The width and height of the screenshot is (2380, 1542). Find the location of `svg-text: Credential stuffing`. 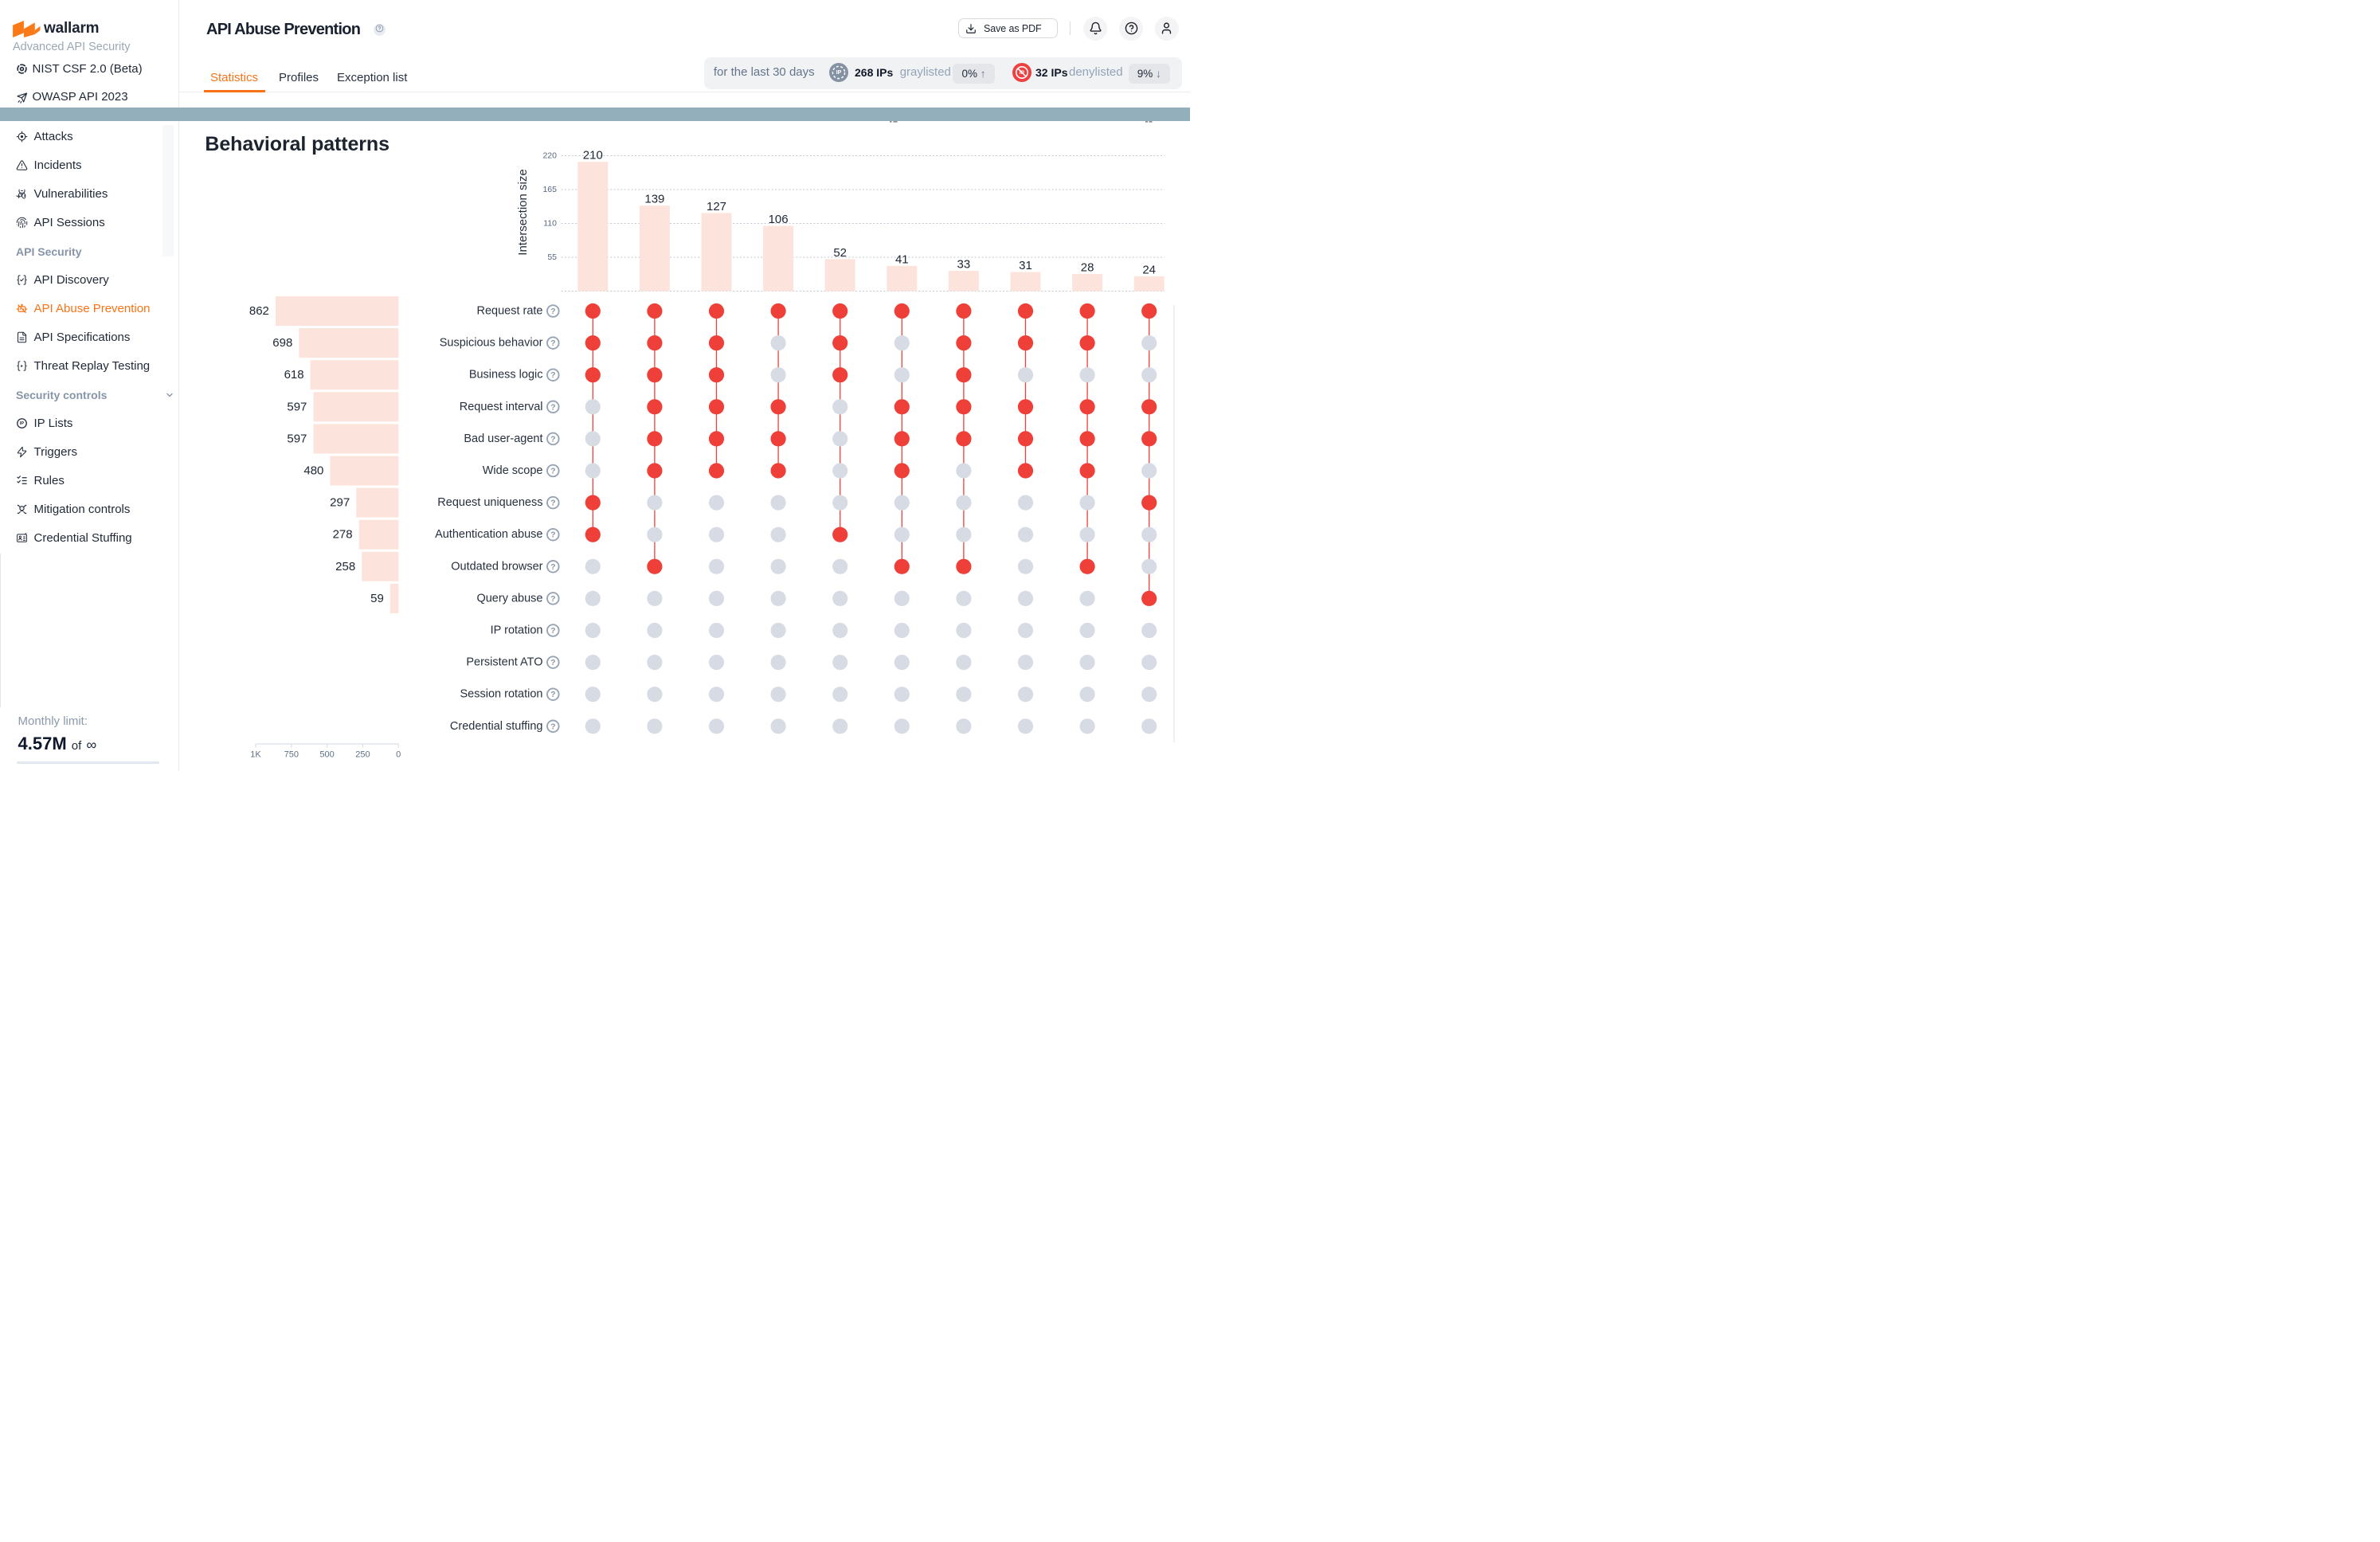

svg-text: Credential stuffing is located at coordinates (497, 727).